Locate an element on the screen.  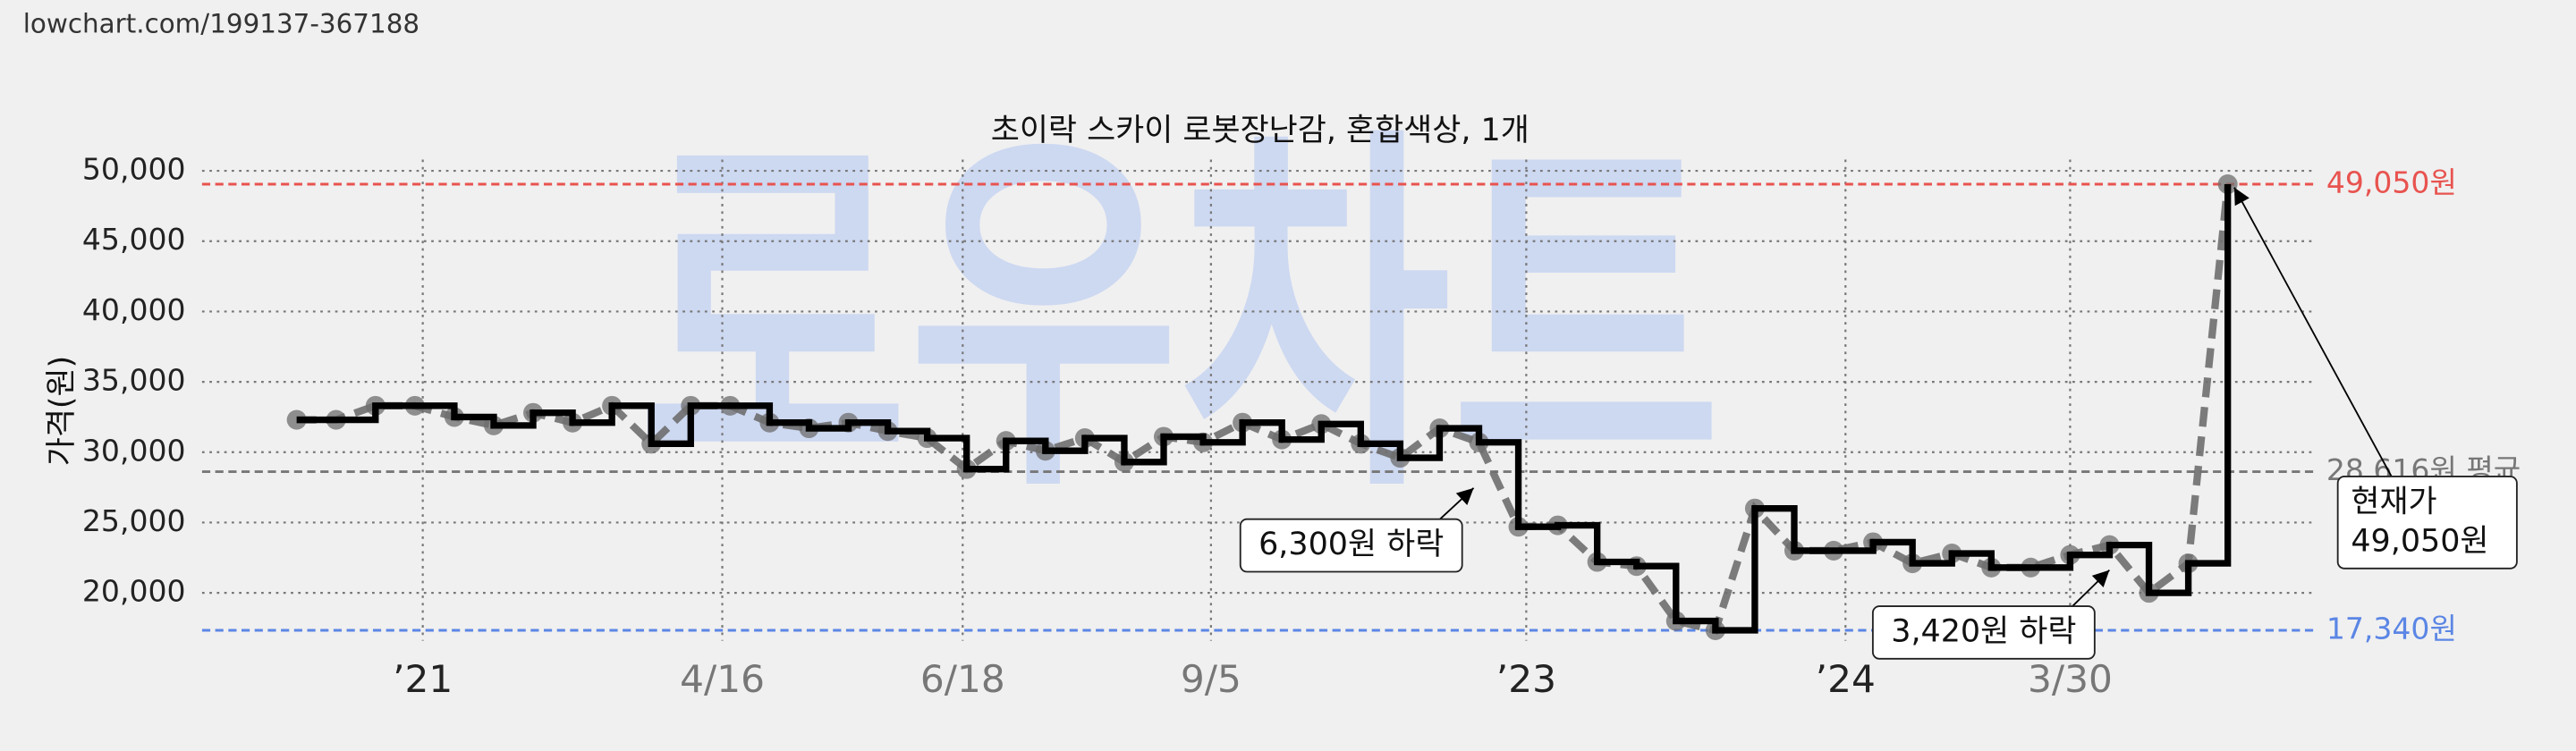
reference-label: 49,050원 is located at coordinates (2391, 183).